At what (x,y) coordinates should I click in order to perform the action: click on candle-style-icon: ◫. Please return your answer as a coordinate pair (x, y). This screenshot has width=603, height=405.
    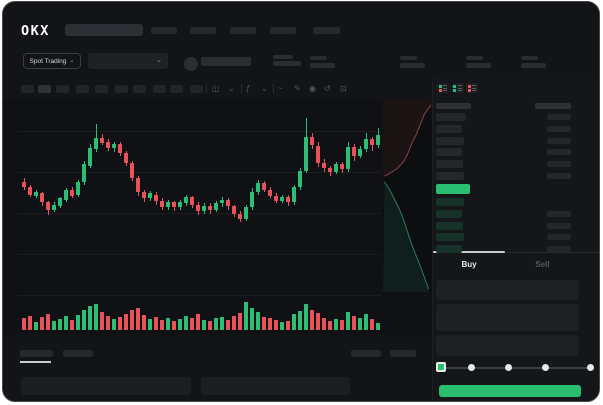
    Looking at the image, I should click on (216, 88).